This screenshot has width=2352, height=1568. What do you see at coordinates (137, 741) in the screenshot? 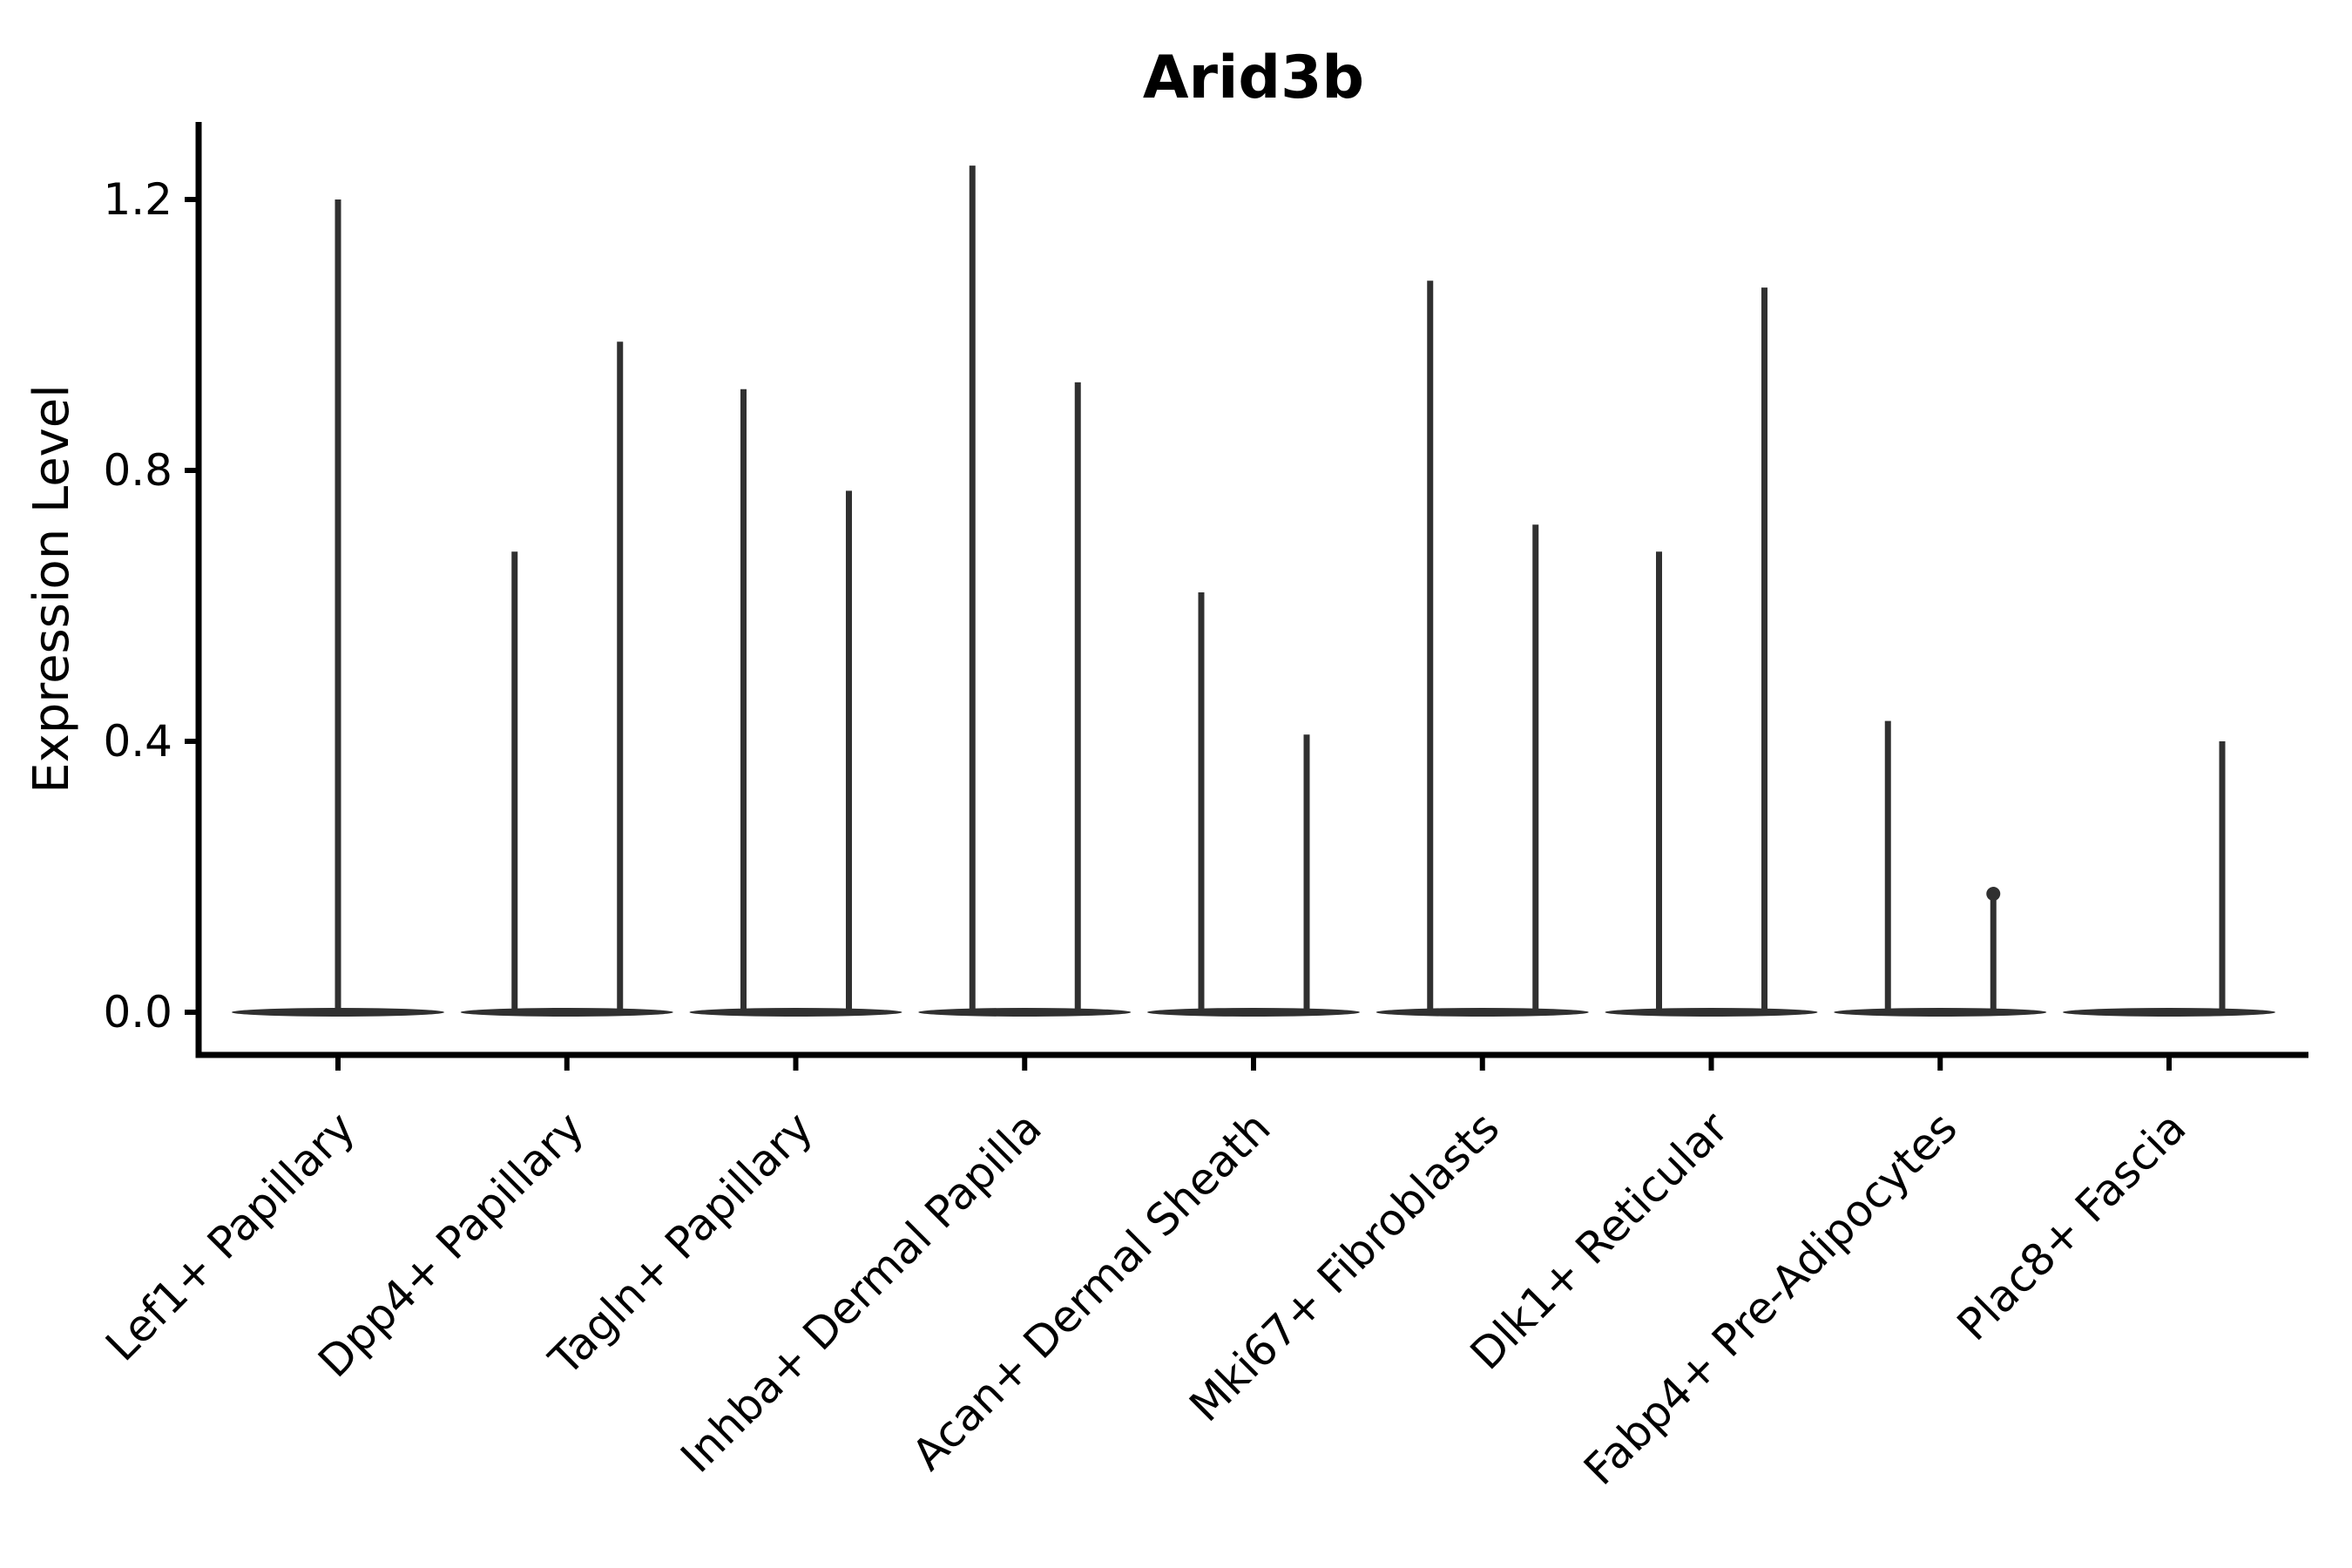
I see `y-tick-label: 0.4` at bounding box center [137, 741].